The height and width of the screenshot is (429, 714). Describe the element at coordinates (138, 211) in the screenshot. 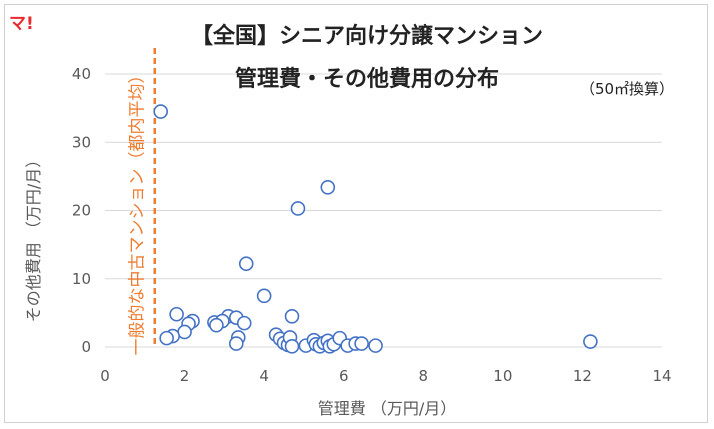

I see `reference-line-label: 一般的な中古マンション（都内平均）` at that location.